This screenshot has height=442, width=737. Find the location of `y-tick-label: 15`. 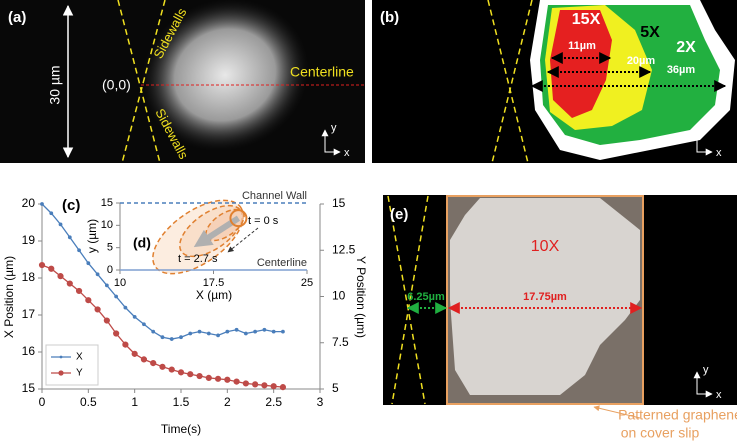

y-tick-label: 15 is located at coordinates (107, 203).